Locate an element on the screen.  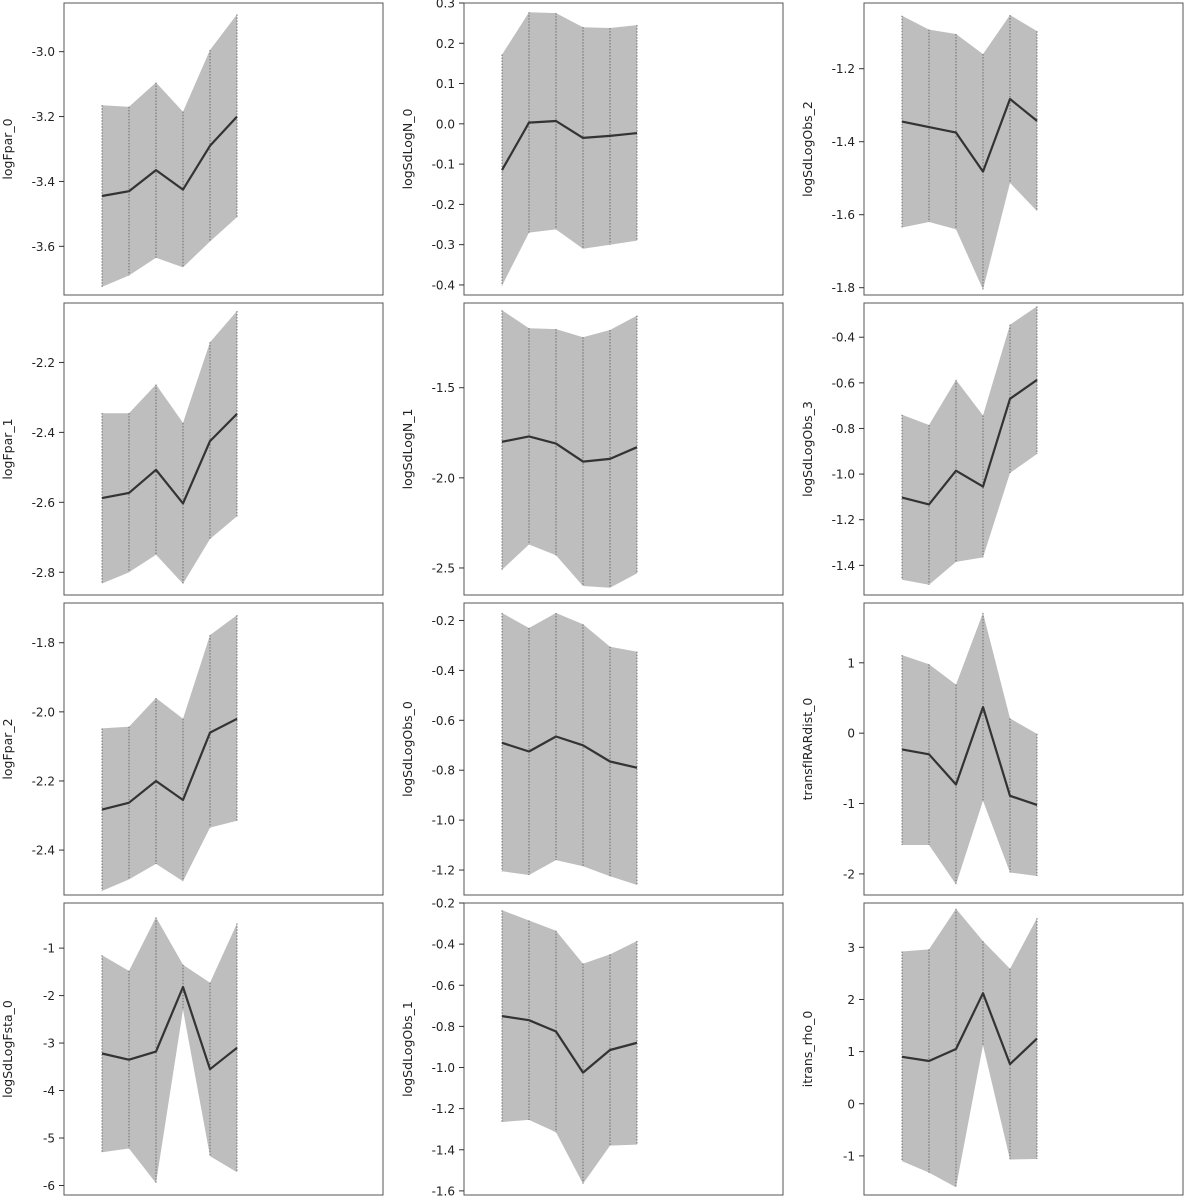
panel-logSdLogObs_3: -1.4 -1.2 -1.0 -0.8 -0.6 -0.4 logSdLogObs_3 is located at coordinates (992, 449).